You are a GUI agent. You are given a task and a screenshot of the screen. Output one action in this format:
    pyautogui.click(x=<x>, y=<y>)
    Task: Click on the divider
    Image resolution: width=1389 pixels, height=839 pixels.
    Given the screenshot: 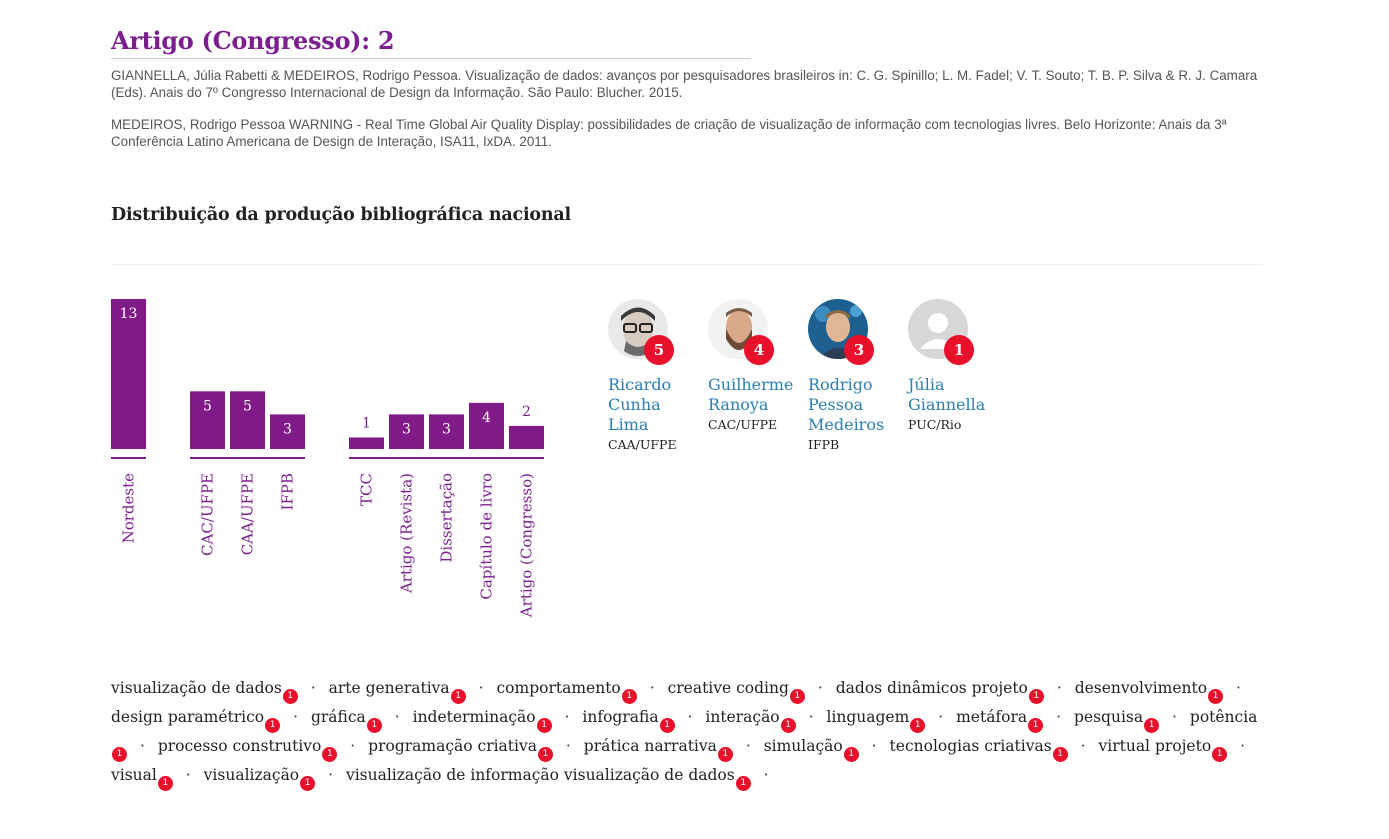 What is the action you would take?
    pyautogui.click(x=687, y=264)
    